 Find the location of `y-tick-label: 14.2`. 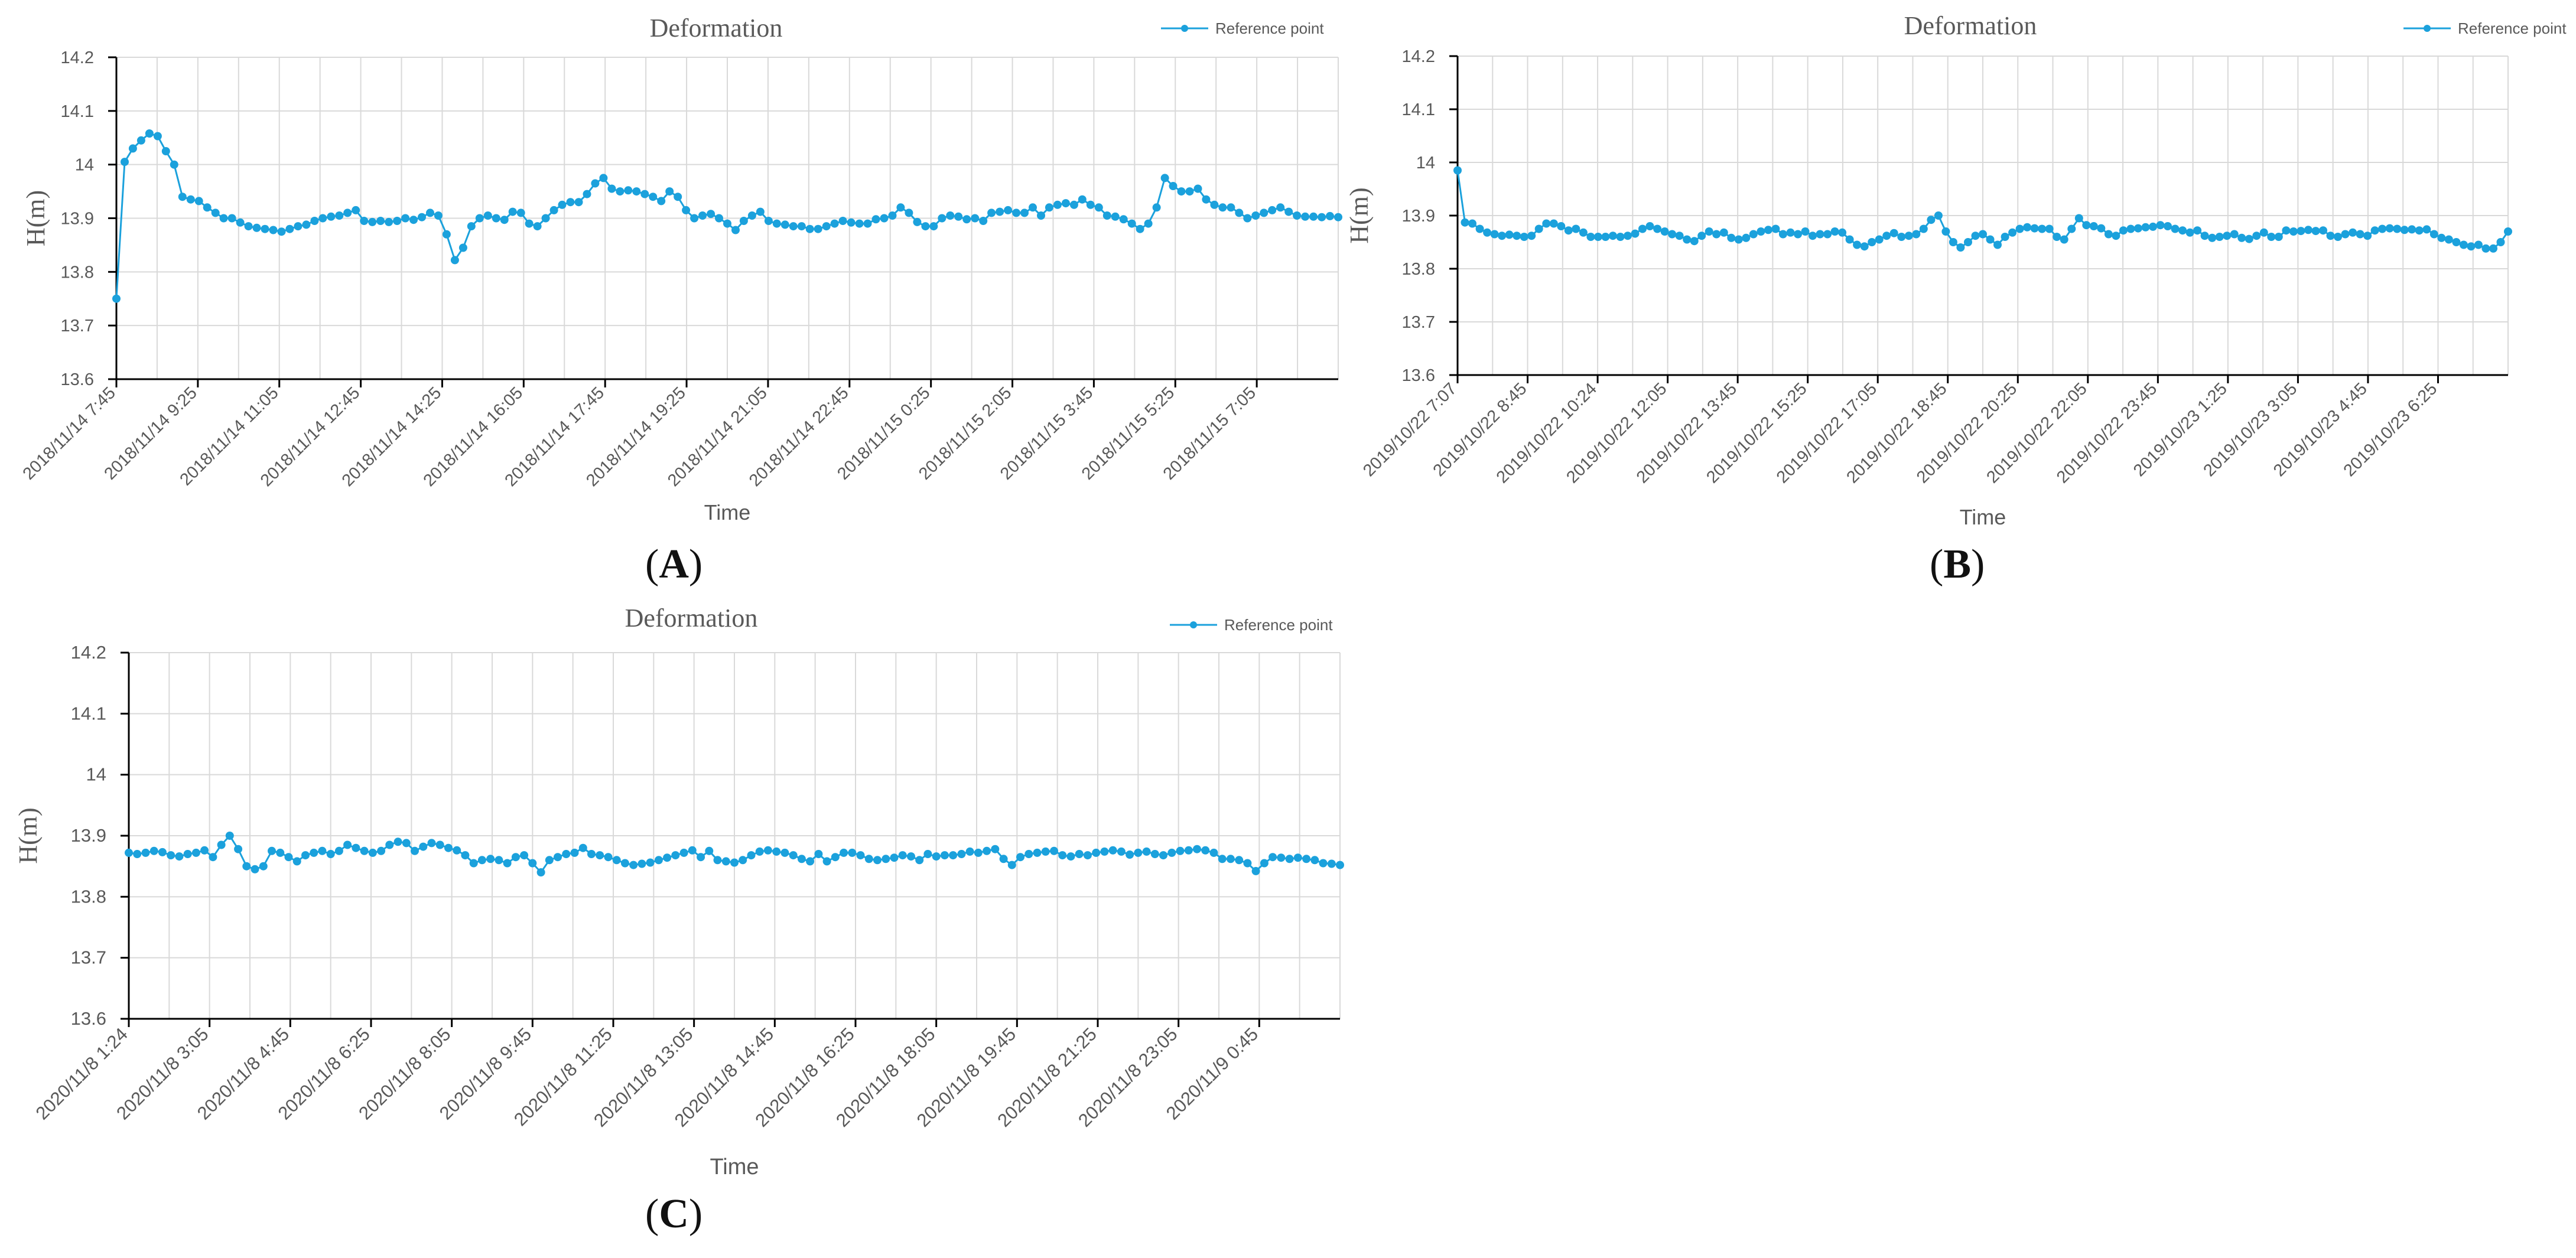

y-tick-label: 14.2 is located at coordinates (77, 57).